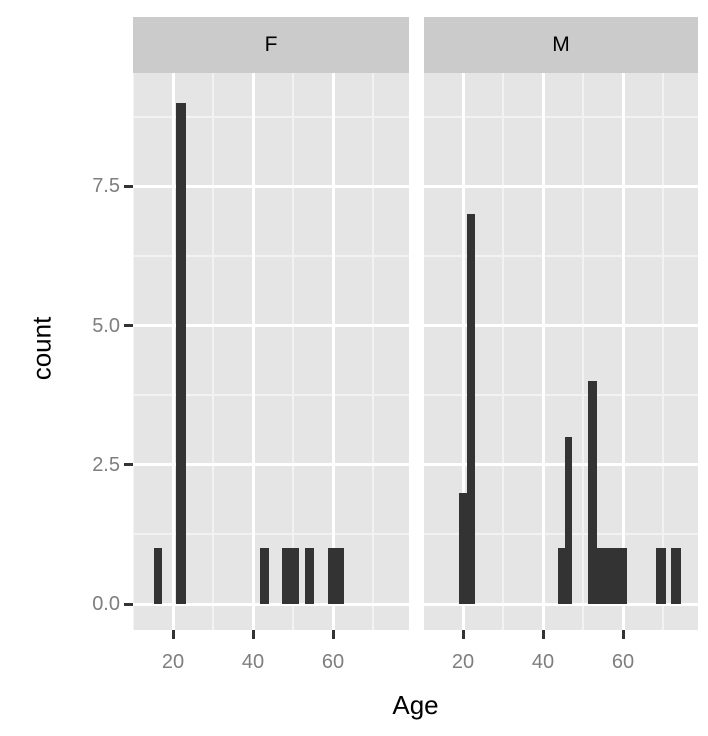 The width and height of the screenshot is (708, 736). Describe the element at coordinates (106, 325) in the screenshot. I see `y-tick-label: 5.0` at that location.